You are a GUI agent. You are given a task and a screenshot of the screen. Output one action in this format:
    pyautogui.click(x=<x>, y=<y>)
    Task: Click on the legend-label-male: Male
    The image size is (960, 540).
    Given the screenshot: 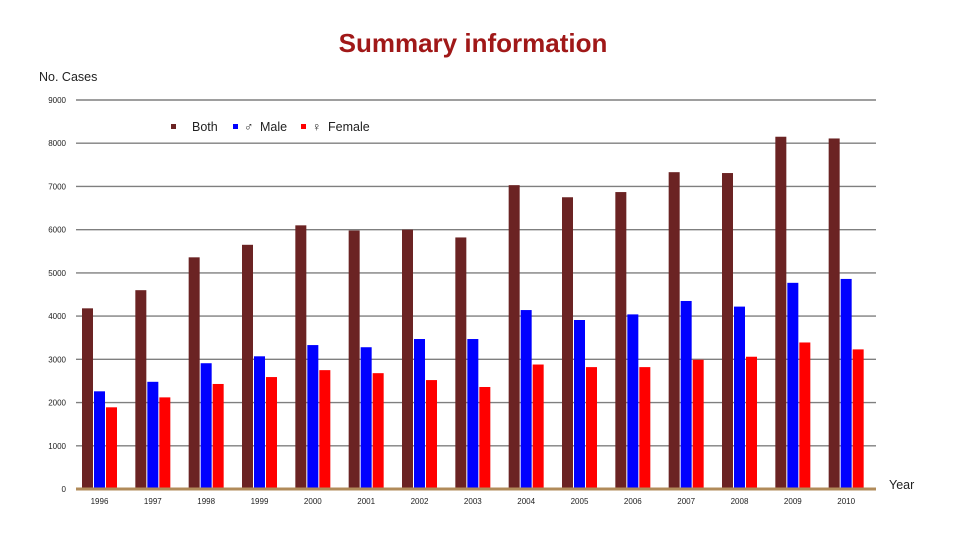 What is the action you would take?
    pyautogui.click(x=273, y=127)
    